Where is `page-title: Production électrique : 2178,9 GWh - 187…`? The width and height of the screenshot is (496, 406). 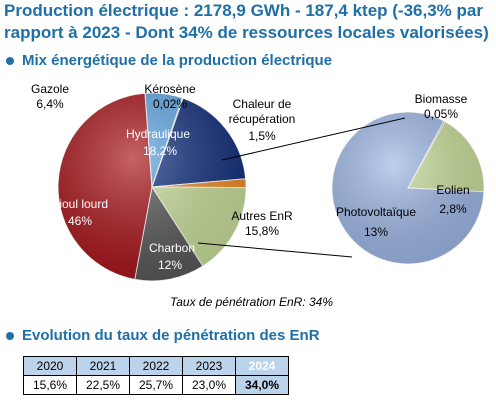
page-title: Production électrique : 2178,9 GWh - 187… is located at coordinates (246, 21).